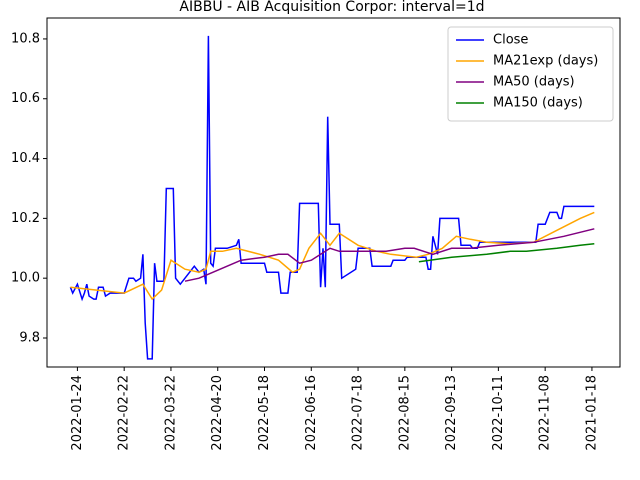  What do you see at coordinates (591, 413) in the screenshot?
I see `x-tick-label: 2021-01-18` at bounding box center [591, 413].